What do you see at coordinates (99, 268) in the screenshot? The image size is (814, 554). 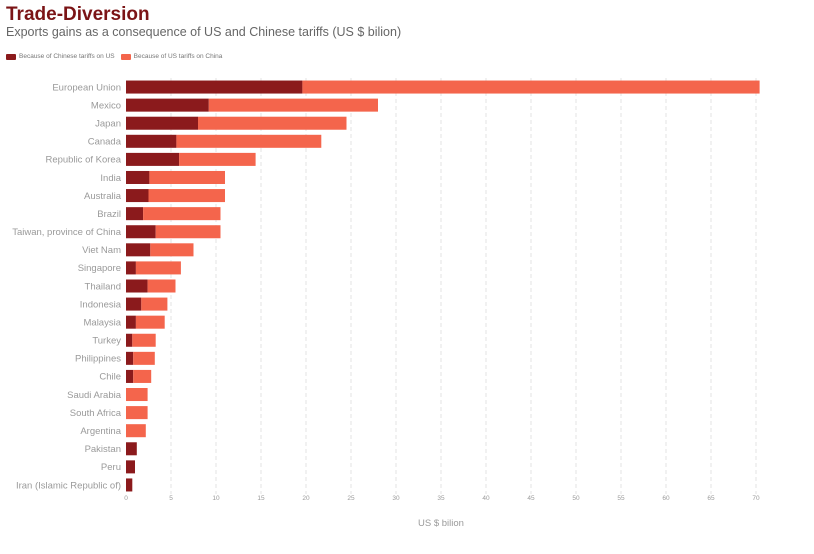 I see `category-label: Singapore` at bounding box center [99, 268].